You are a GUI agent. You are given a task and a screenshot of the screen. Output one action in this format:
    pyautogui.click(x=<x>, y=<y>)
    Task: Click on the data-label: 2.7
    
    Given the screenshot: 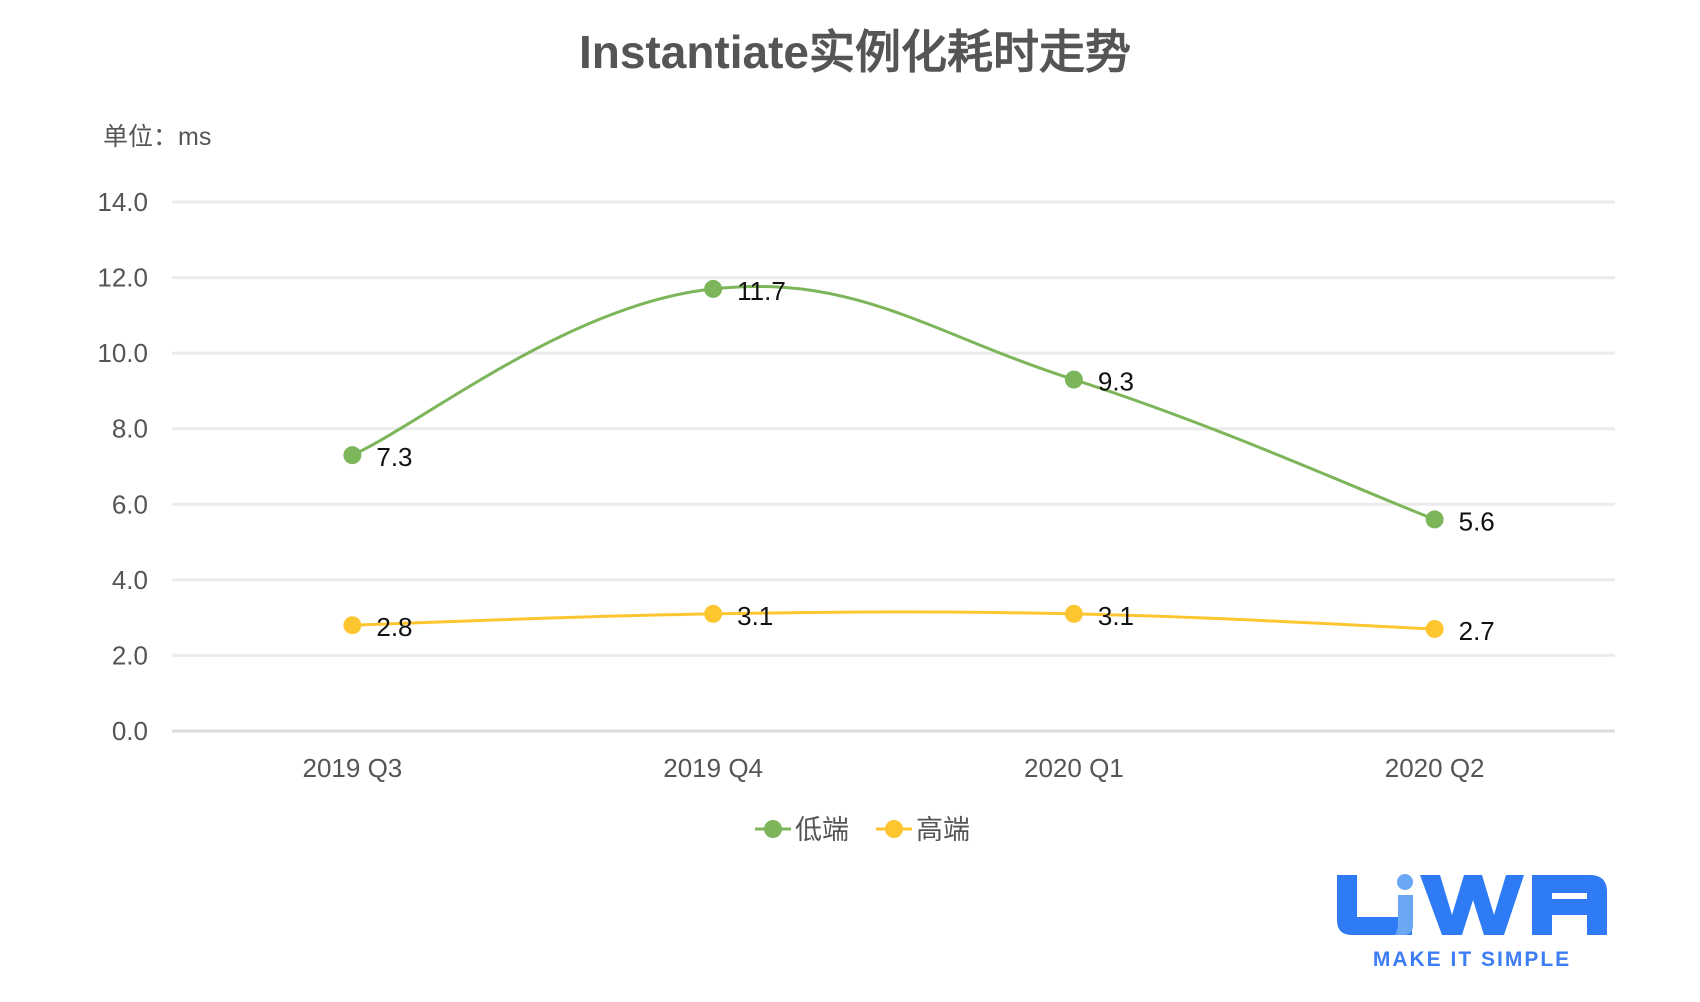 What is the action you would take?
    pyautogui.click(x=1477, y=631)
    